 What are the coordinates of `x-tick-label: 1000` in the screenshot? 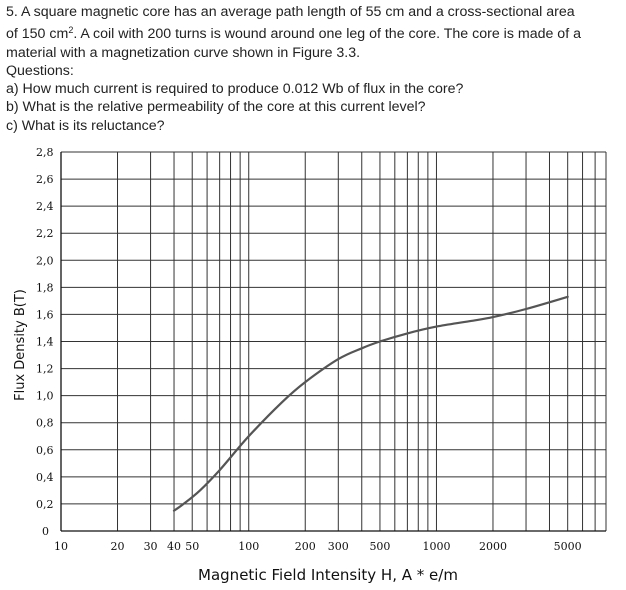 It's located at (436, 546).